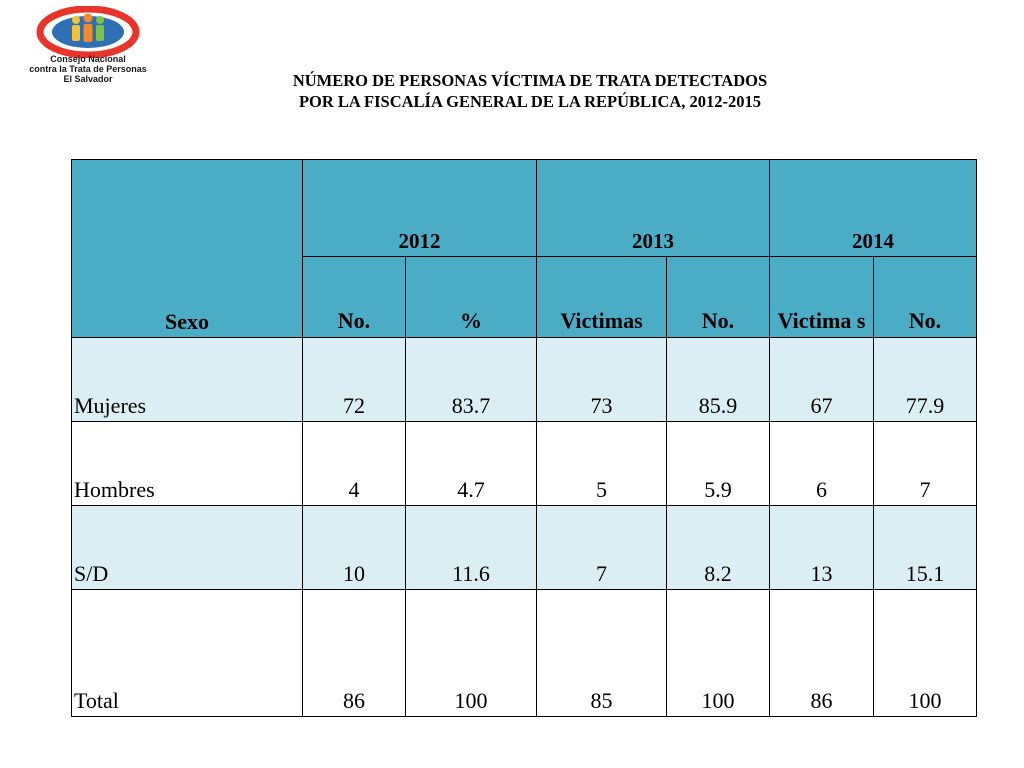 This screenshot has height=768, width=1024. Describe the element at coordinates (821, 547) in the screenshot. I see `table-cell: 13` at that location.